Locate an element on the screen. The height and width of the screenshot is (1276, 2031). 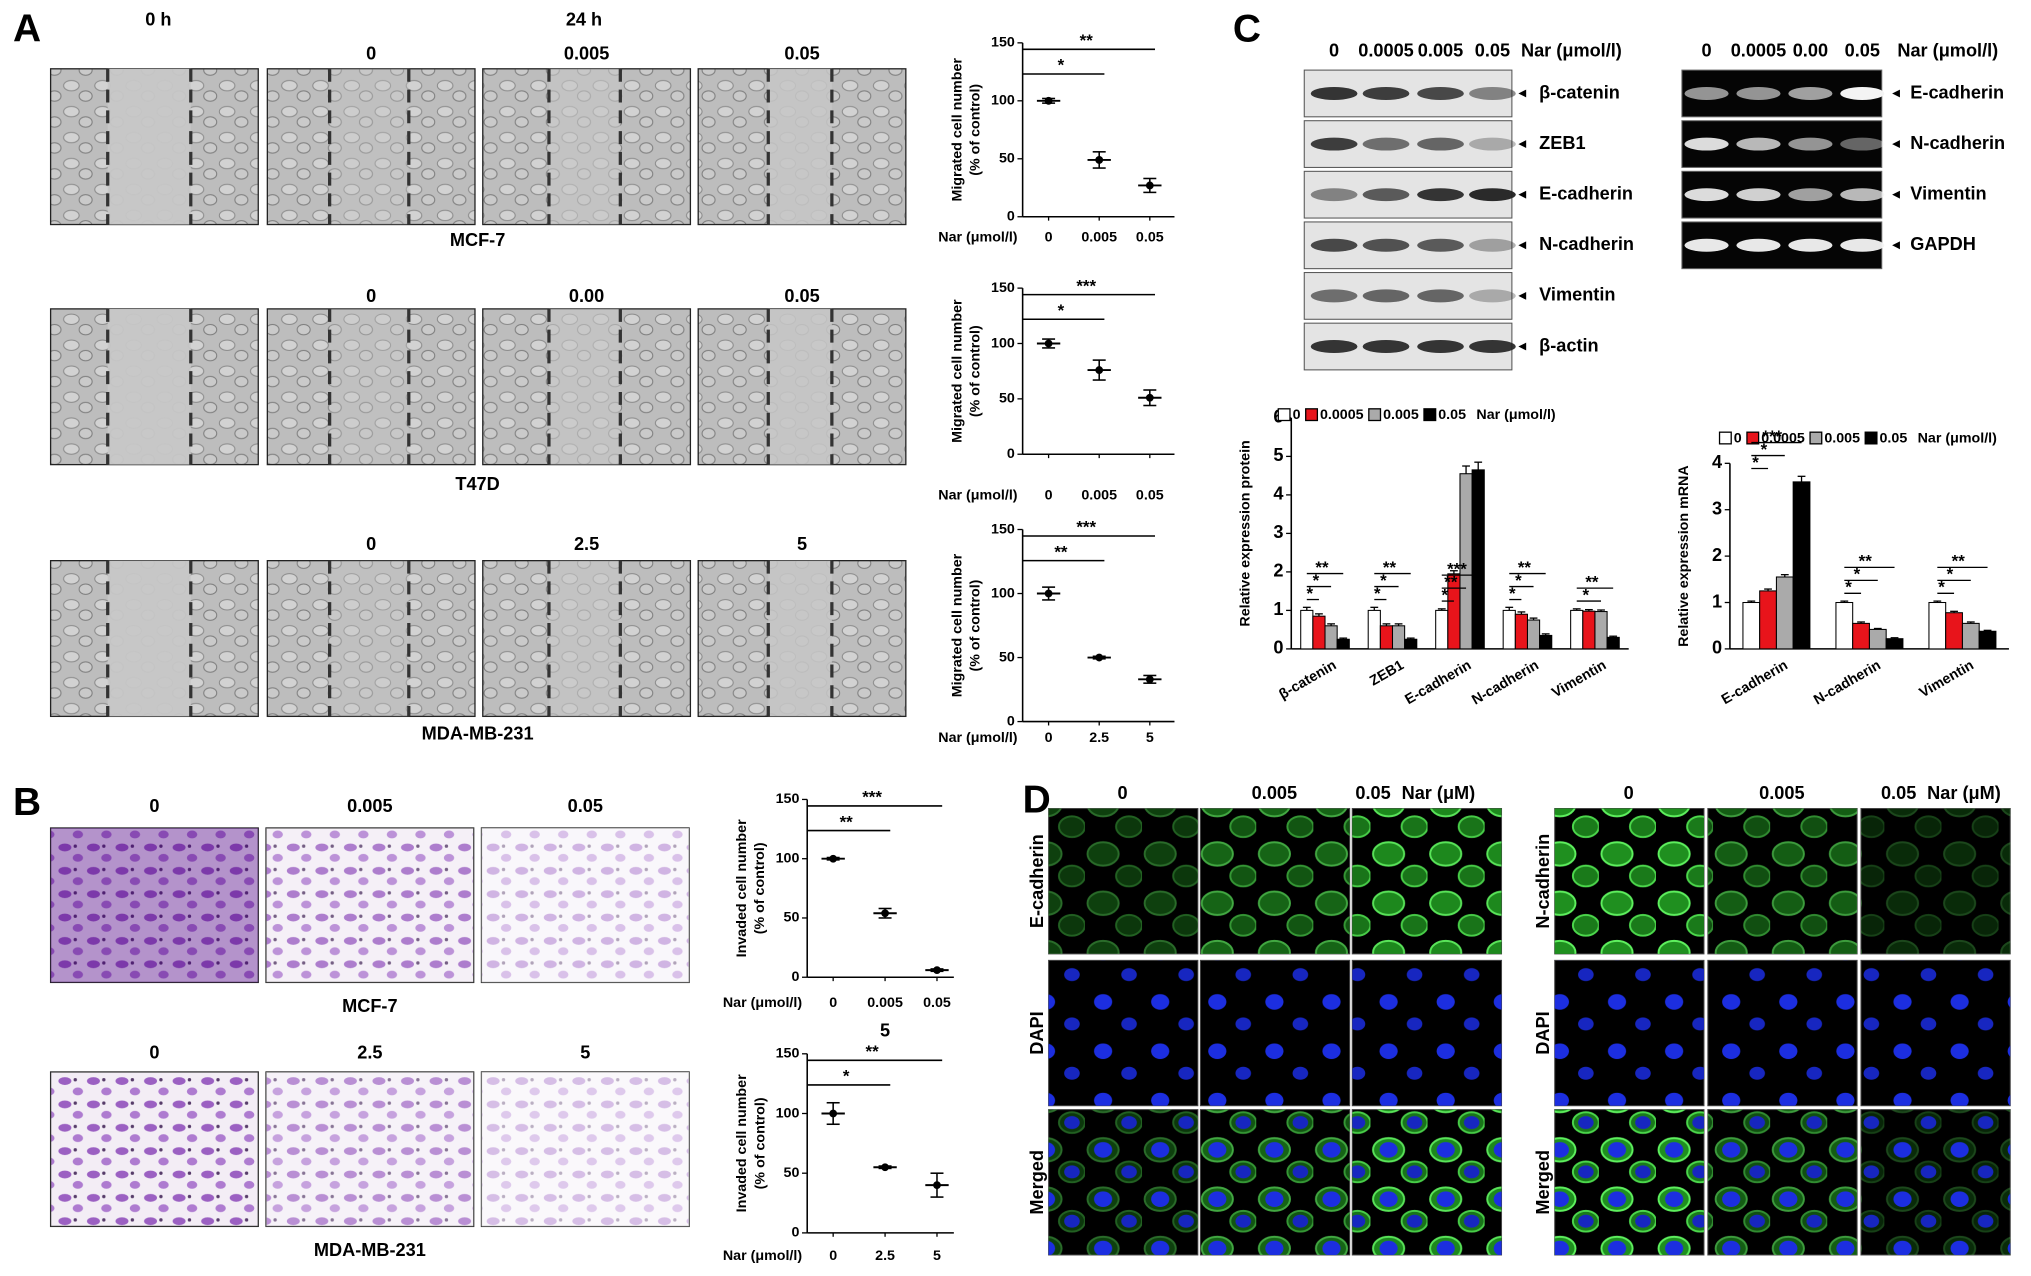
dose-label: 0 is located at coordinates (1123, 793).